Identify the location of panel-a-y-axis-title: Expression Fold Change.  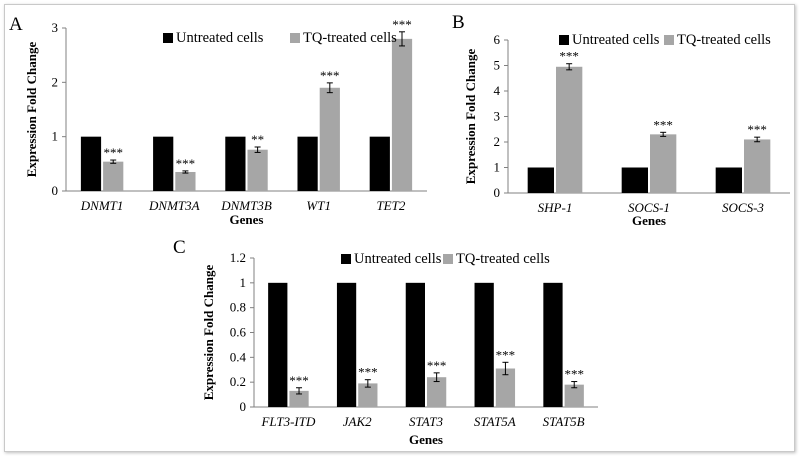
(31, 109).